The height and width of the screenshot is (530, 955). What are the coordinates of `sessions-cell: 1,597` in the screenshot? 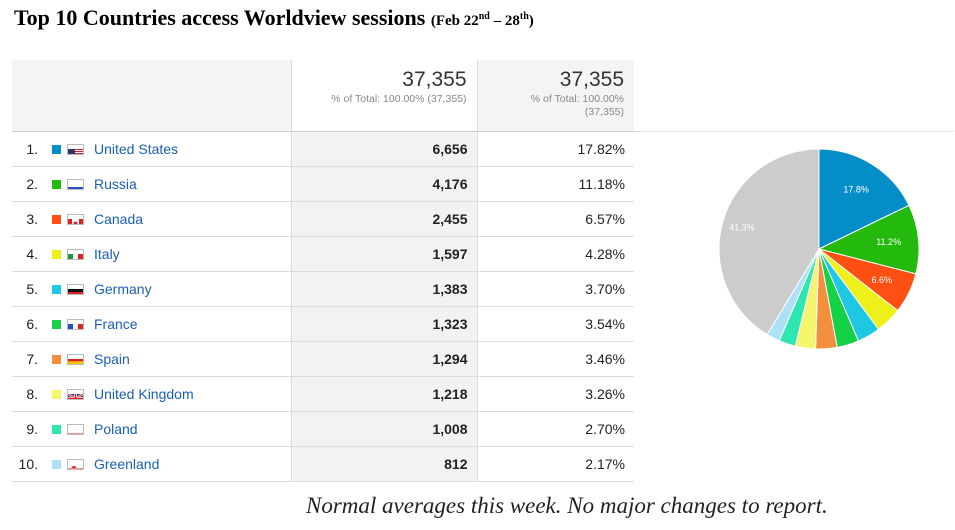 It's located at (383, 254).